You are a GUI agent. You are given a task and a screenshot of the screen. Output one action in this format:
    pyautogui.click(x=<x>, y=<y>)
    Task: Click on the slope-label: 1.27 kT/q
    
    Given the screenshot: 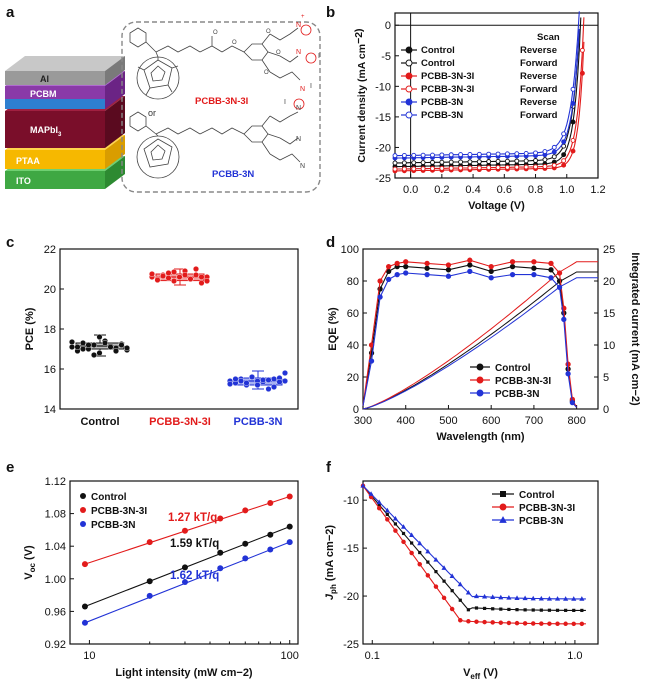 What is the action you would take?
    pyautogui.click(x=192, y=518)
    